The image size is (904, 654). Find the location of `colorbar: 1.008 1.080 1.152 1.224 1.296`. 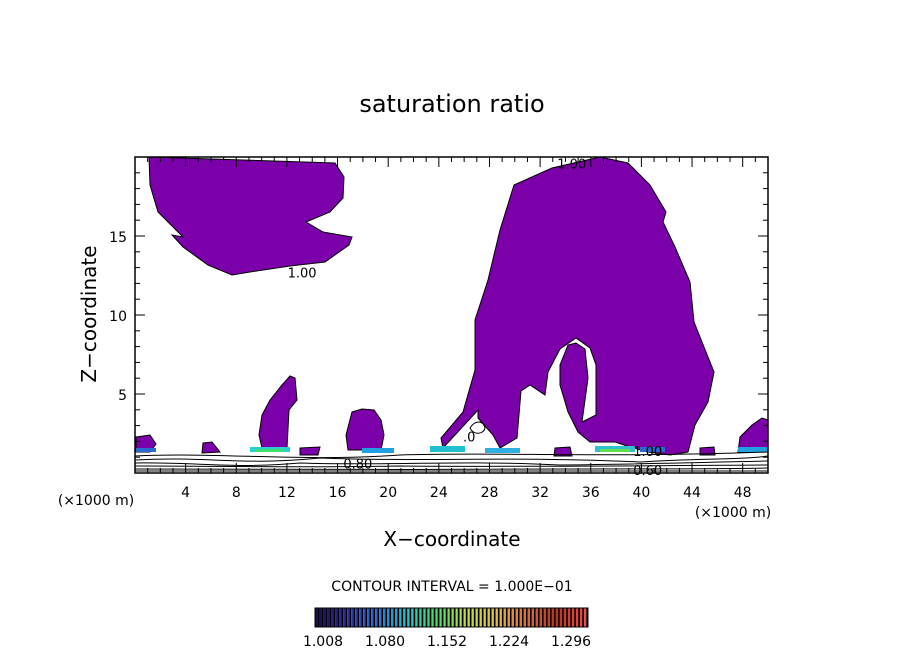

colorbar: 1.008 1.080 1.152 1.224 1.296 is located at coordinates (447, 628).